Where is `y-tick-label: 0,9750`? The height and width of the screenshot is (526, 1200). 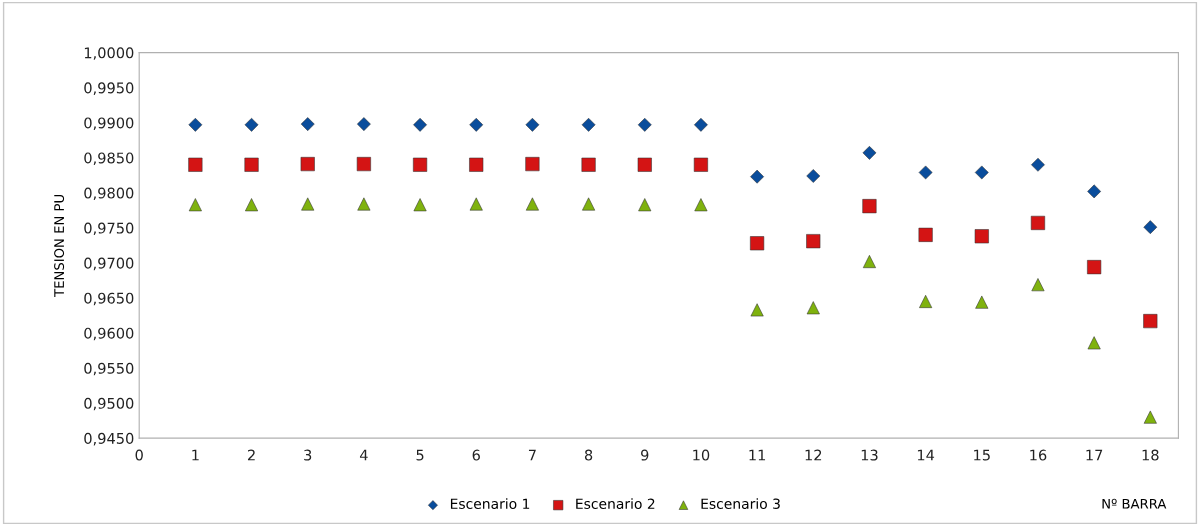 y-tick-label: 0,9750 is located at coordinates (109, 229).